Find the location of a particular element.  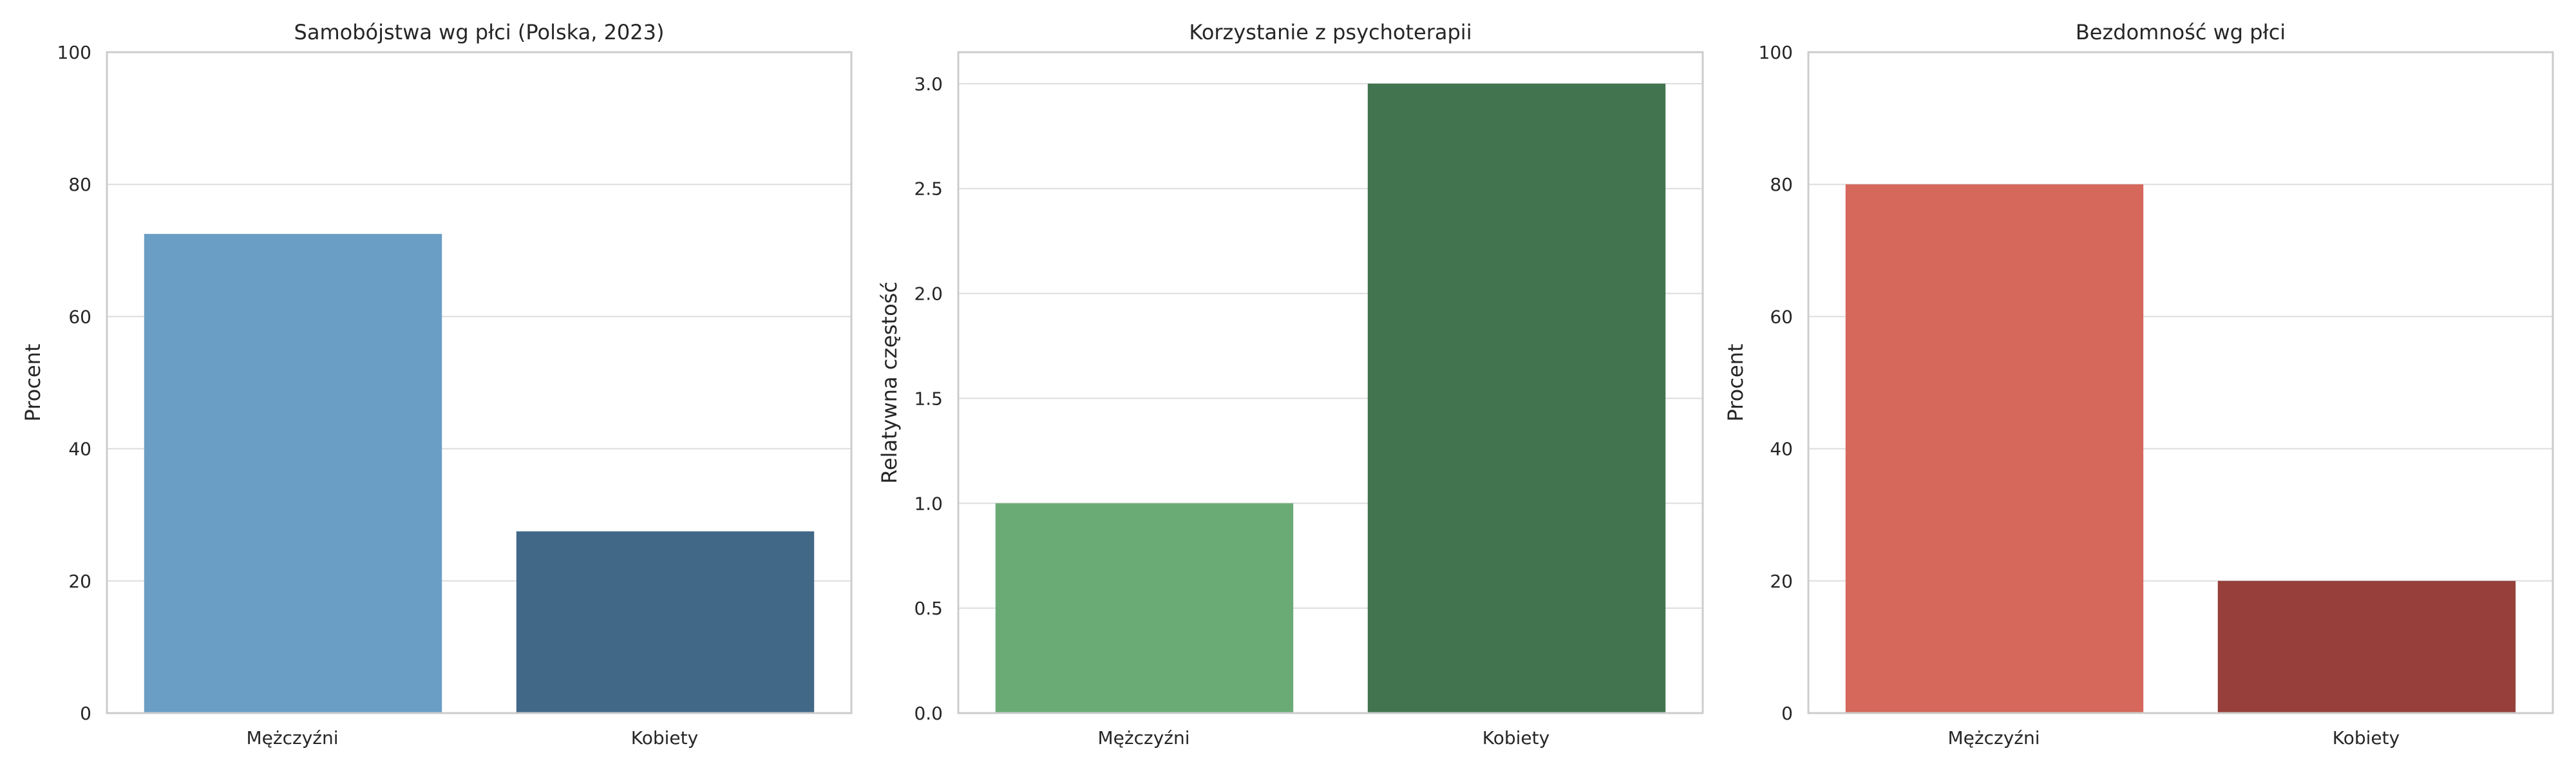

y-tick-label: 0.0 is located at coordinates (929, 713).